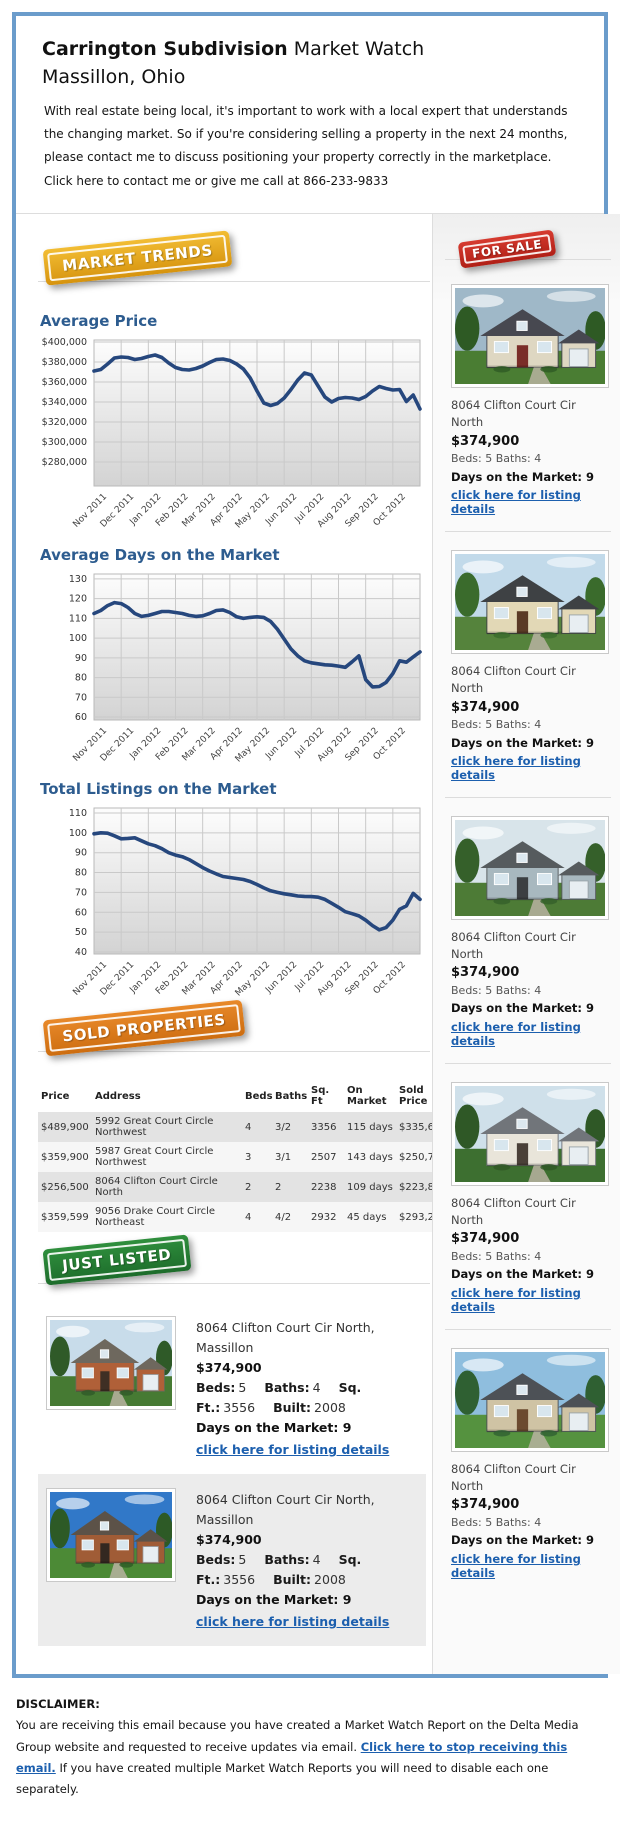  What do you see at coordinates (118, 1096) in the screenshot?
I see `col-address: Address` at bounding box center [118, 1096].